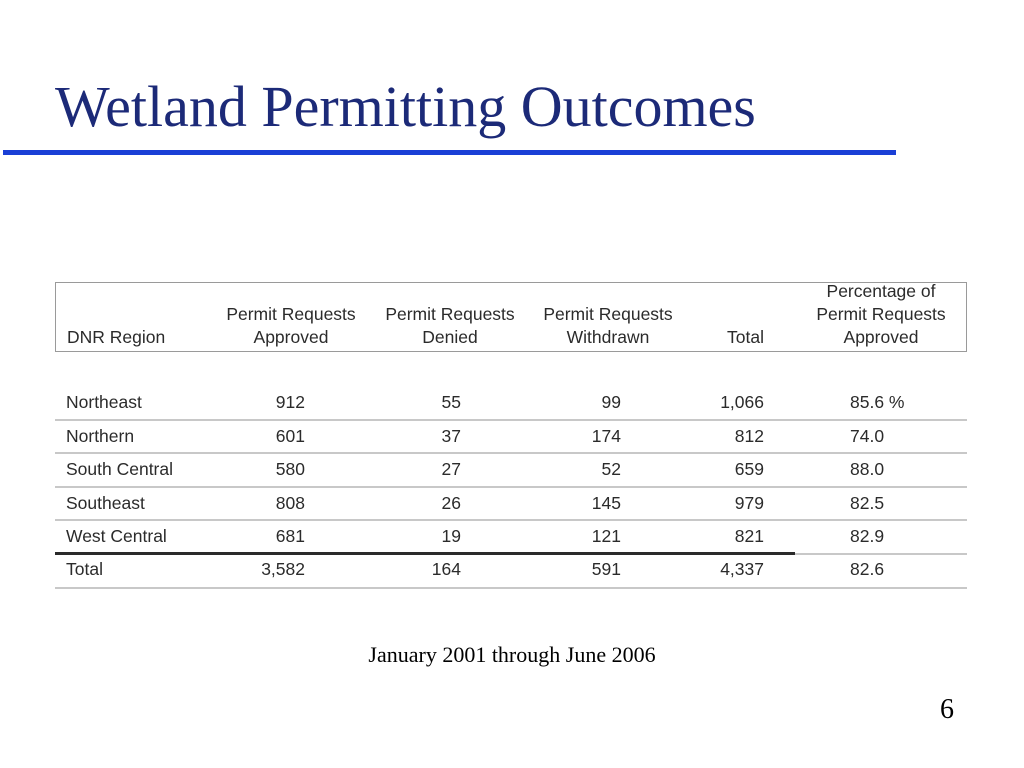  I want to click on cell-approved: 681, so click(290, 536).